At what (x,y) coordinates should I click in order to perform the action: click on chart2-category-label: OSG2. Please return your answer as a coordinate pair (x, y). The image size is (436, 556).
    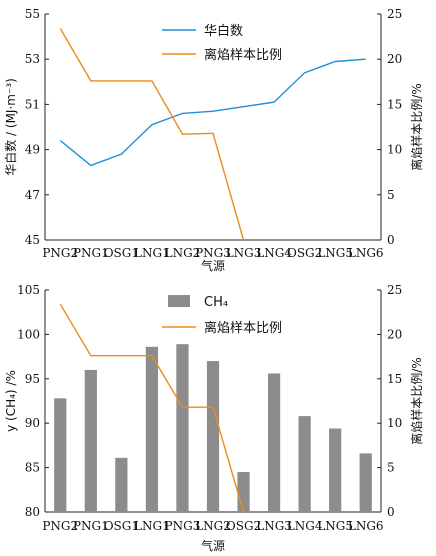
    Looking at the image, I should click on (243, 526).